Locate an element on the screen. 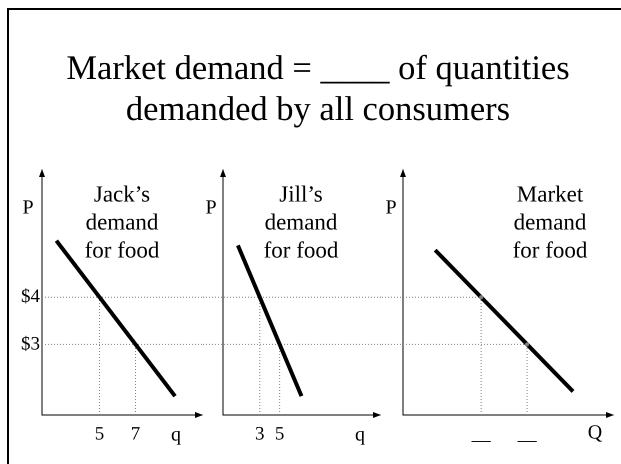 This screenshot has height=464, width=621. text: Jack’s demand for food is located at coordinates (122, 222).